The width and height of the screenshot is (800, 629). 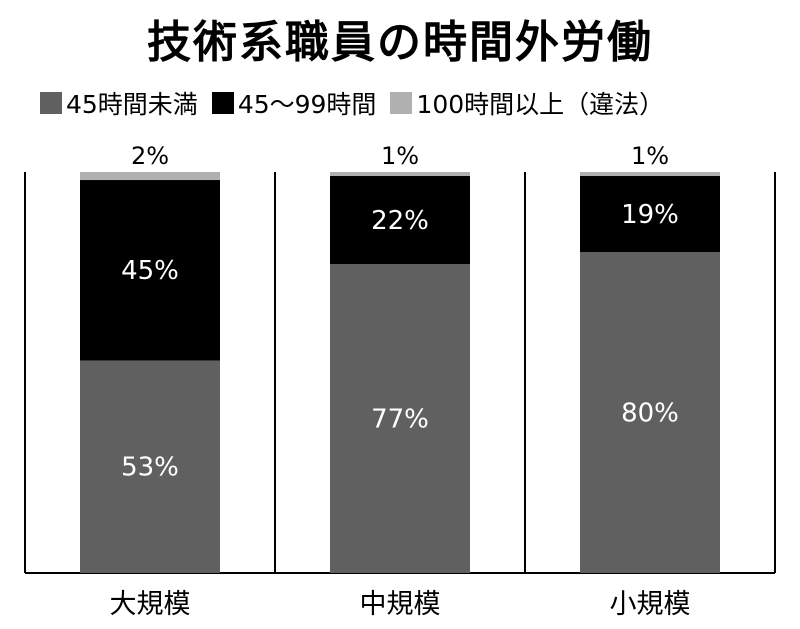 I want to click on data-label-top-0: 2%, so click(x=150, y=156).